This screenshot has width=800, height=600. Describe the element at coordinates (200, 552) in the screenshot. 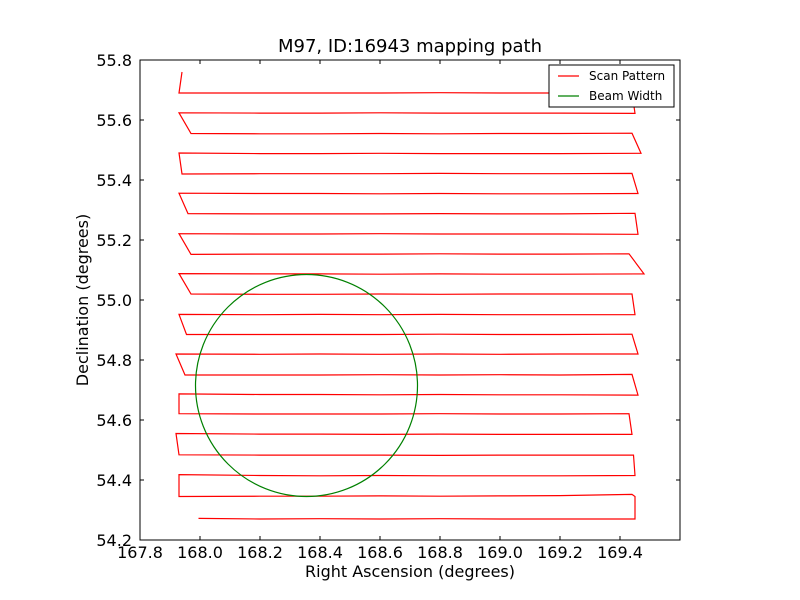

I see `x-tick-label: 168.0` at that location.